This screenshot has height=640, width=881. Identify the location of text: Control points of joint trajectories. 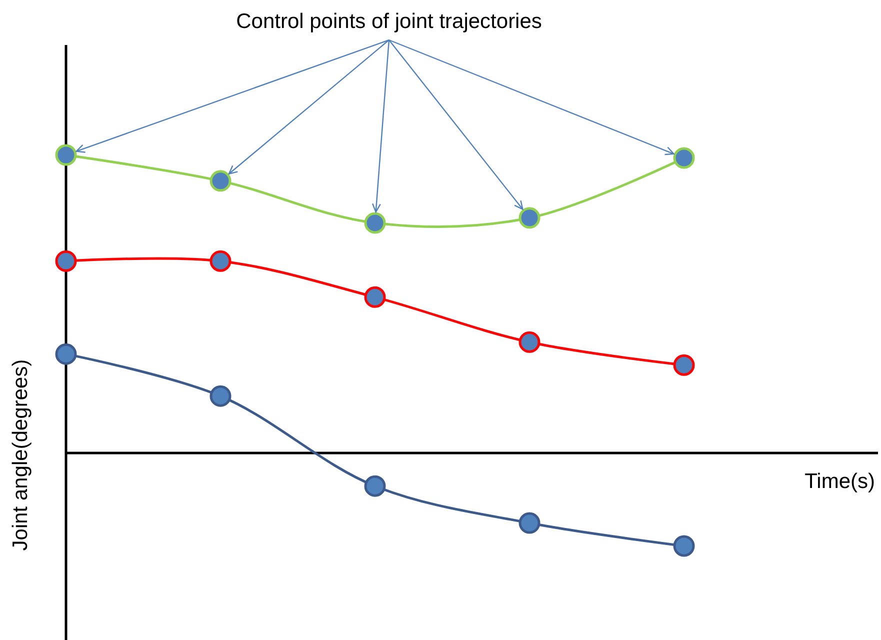
(389, 21).